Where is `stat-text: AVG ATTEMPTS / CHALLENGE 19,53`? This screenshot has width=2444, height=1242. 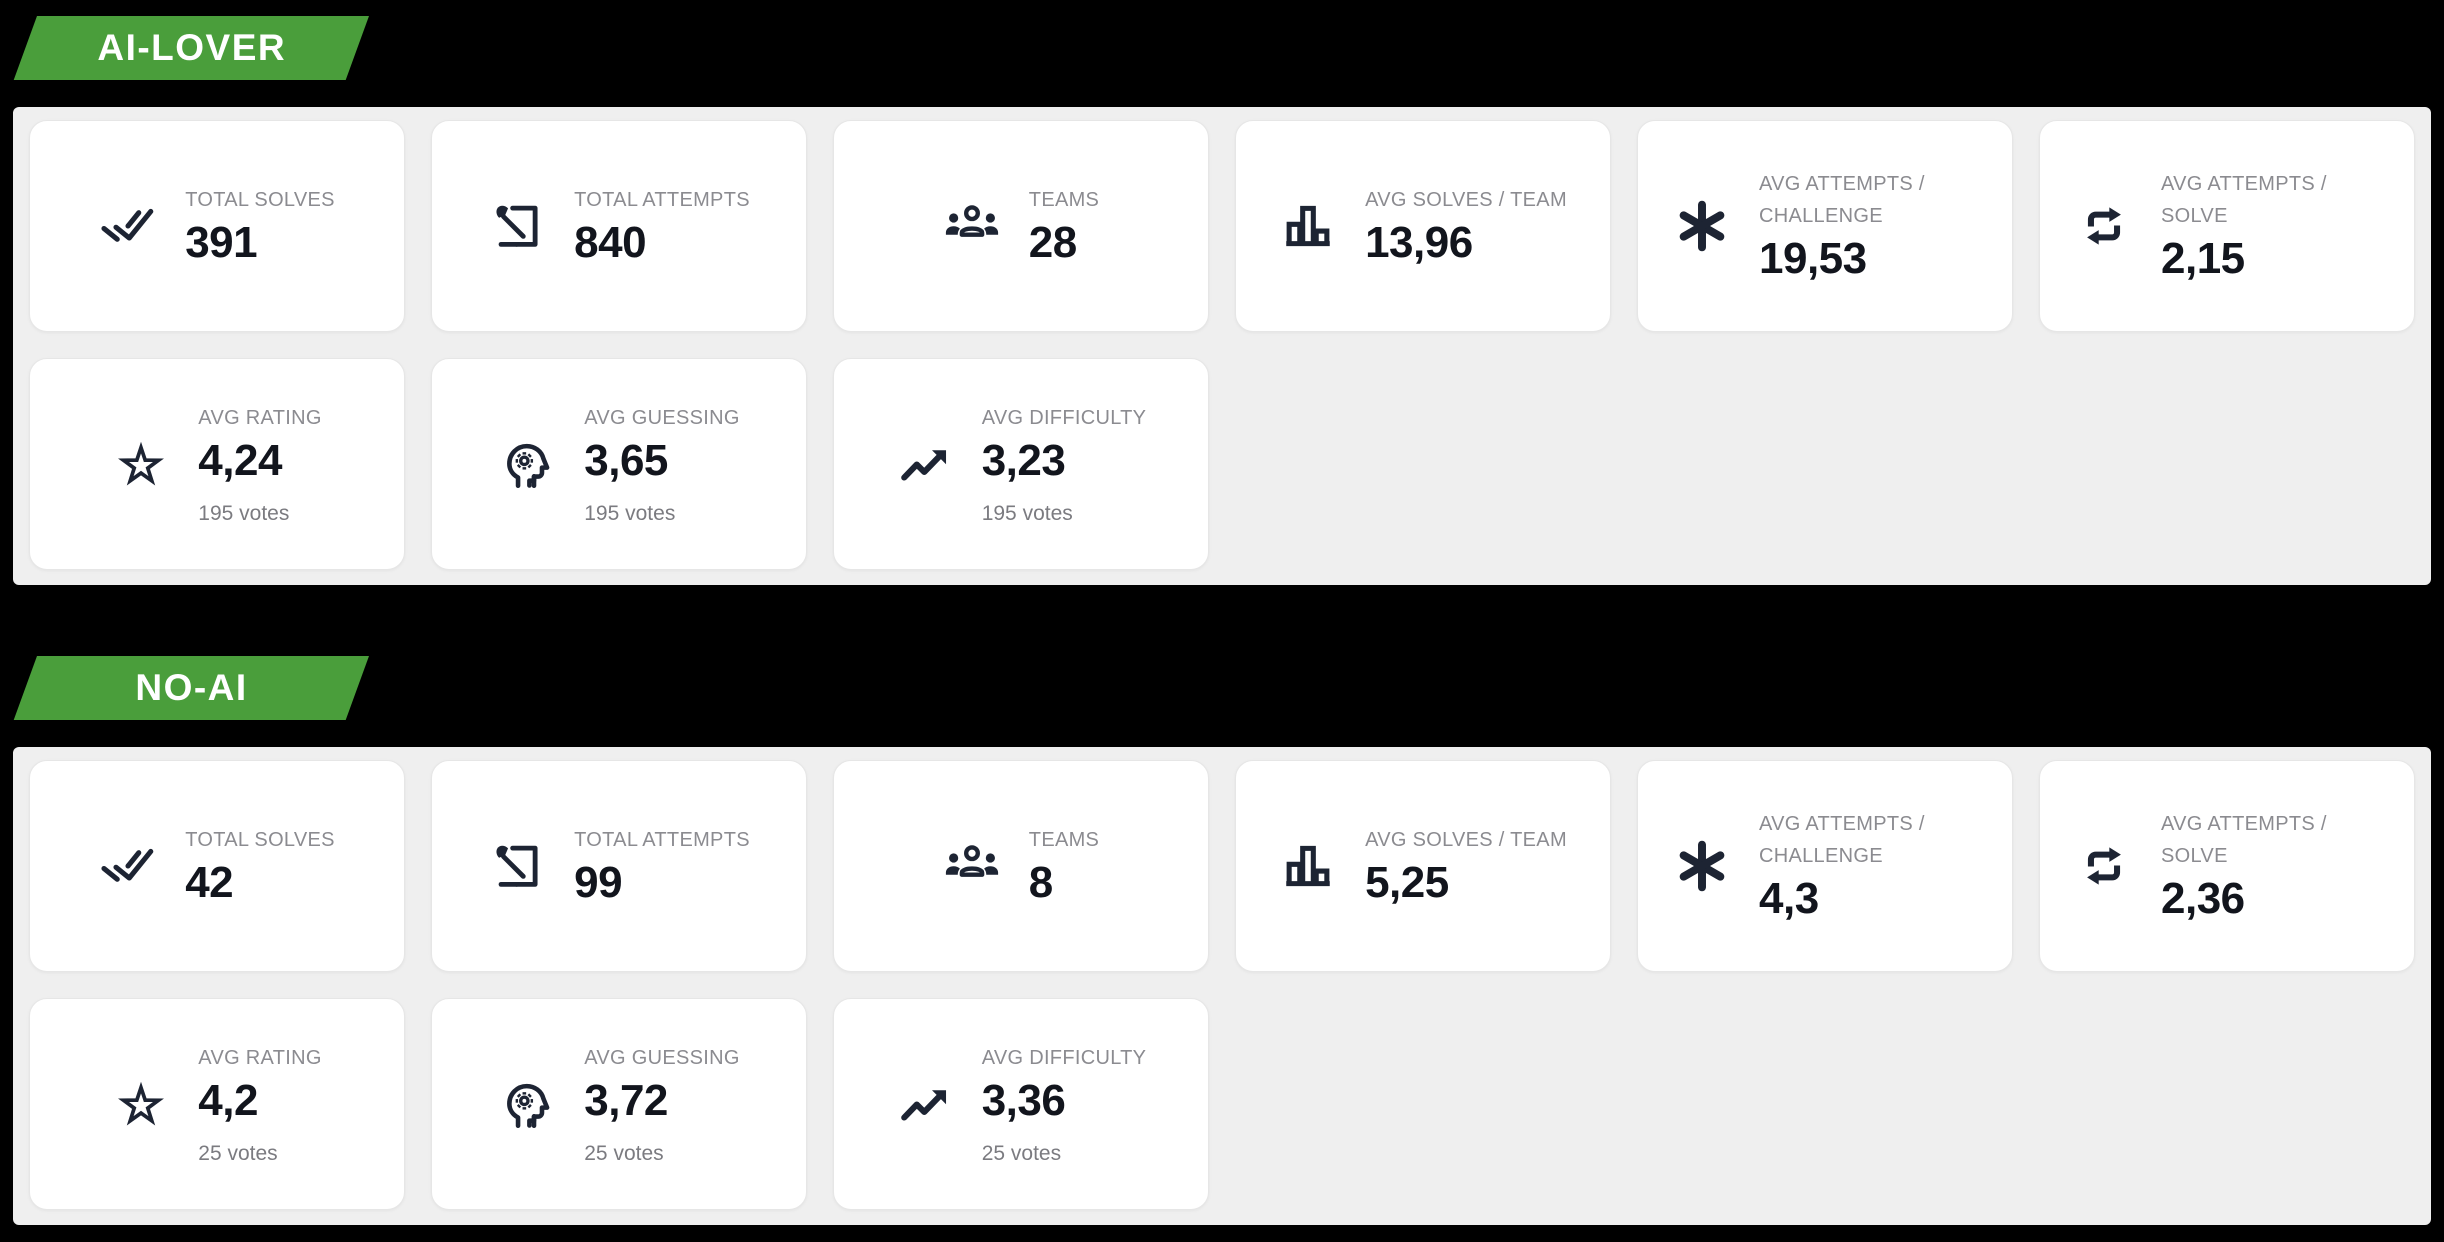 stat-text: AVG ATTEMPTS / CHALLENGE 19,53 is located at coordinates (1868, 225).